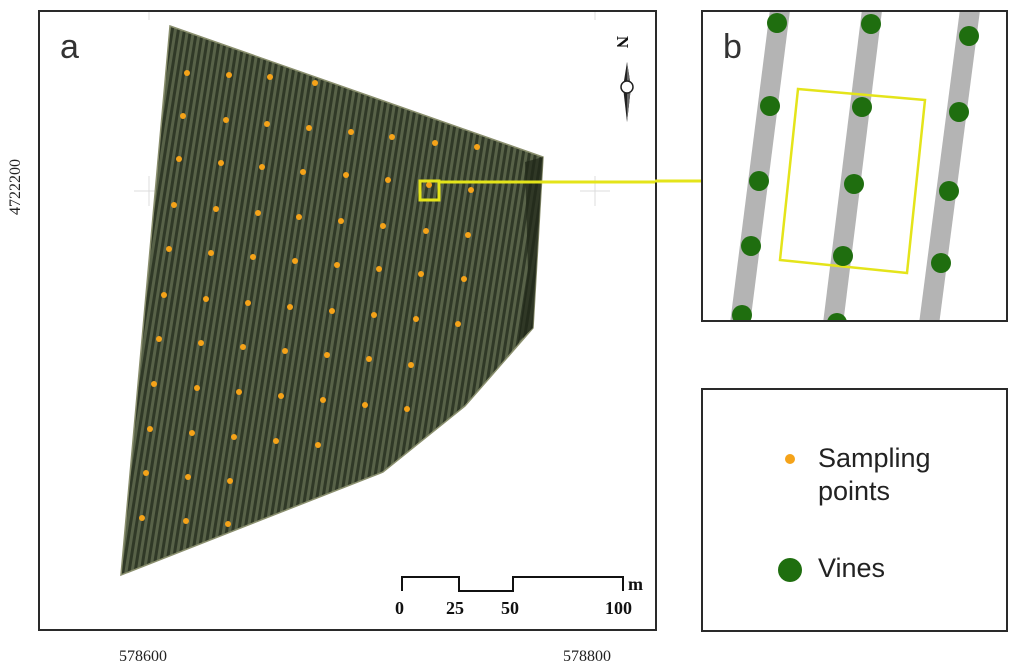  Describe the element at coordinates (623, 42) in the screenshot. I see `north-label: N` at that location.